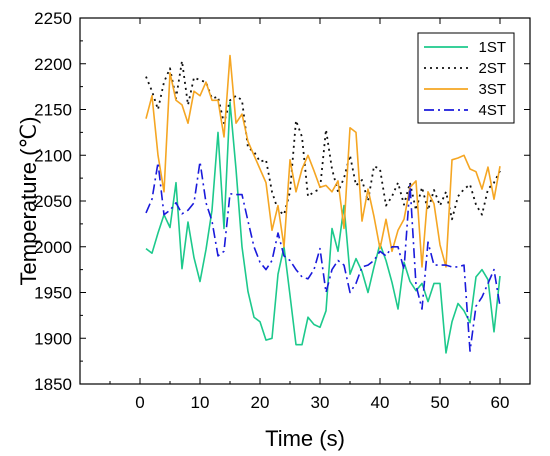  I want to click on y-tick-label: 2100, so click(53, 155).